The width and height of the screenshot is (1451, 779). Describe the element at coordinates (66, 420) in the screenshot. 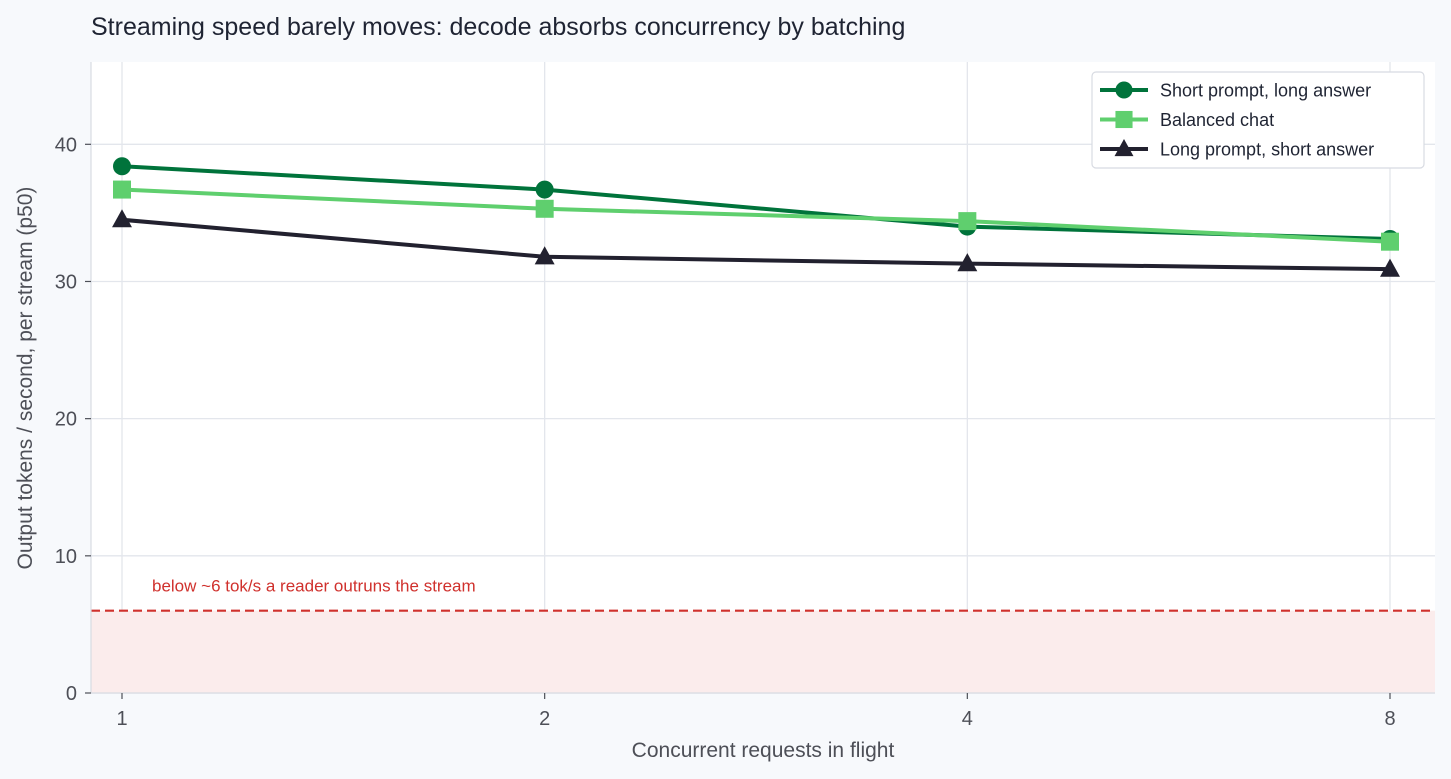

I see `y-tick-label: 20` at that location.